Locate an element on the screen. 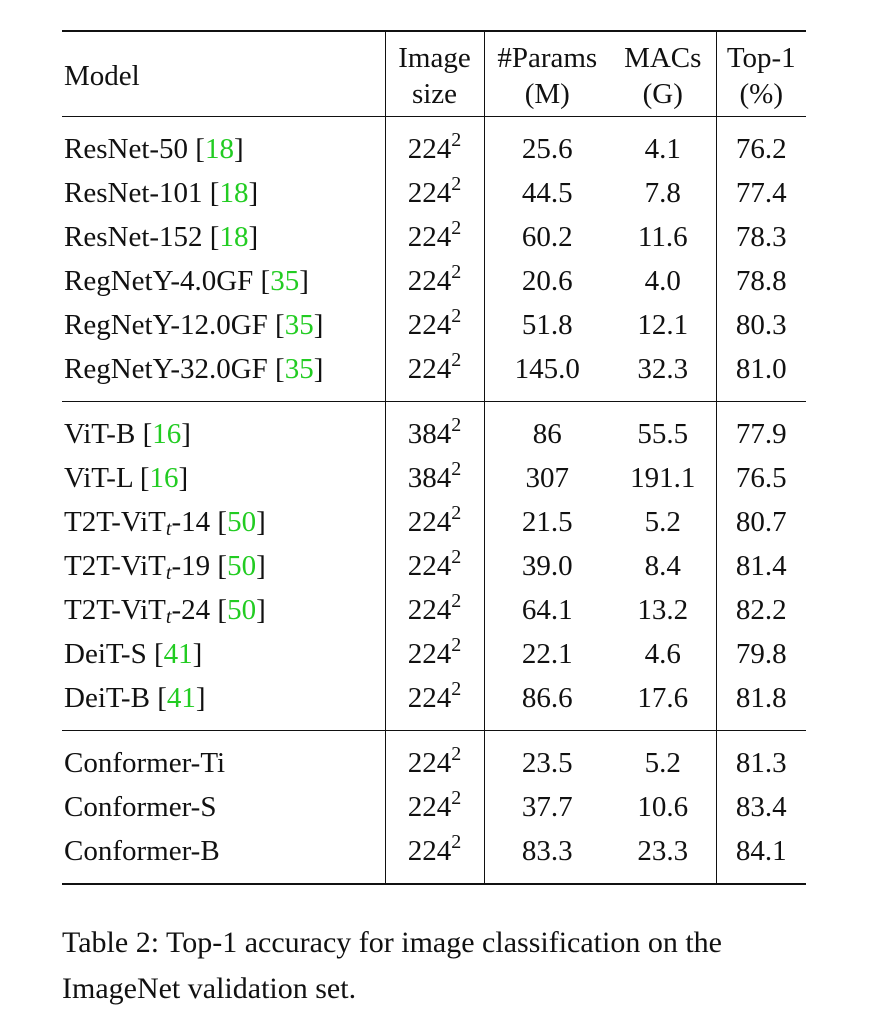 The width and height of the screenshot is (870, 1030). params-cell: 23.5 is located at coordinates (546, 757).